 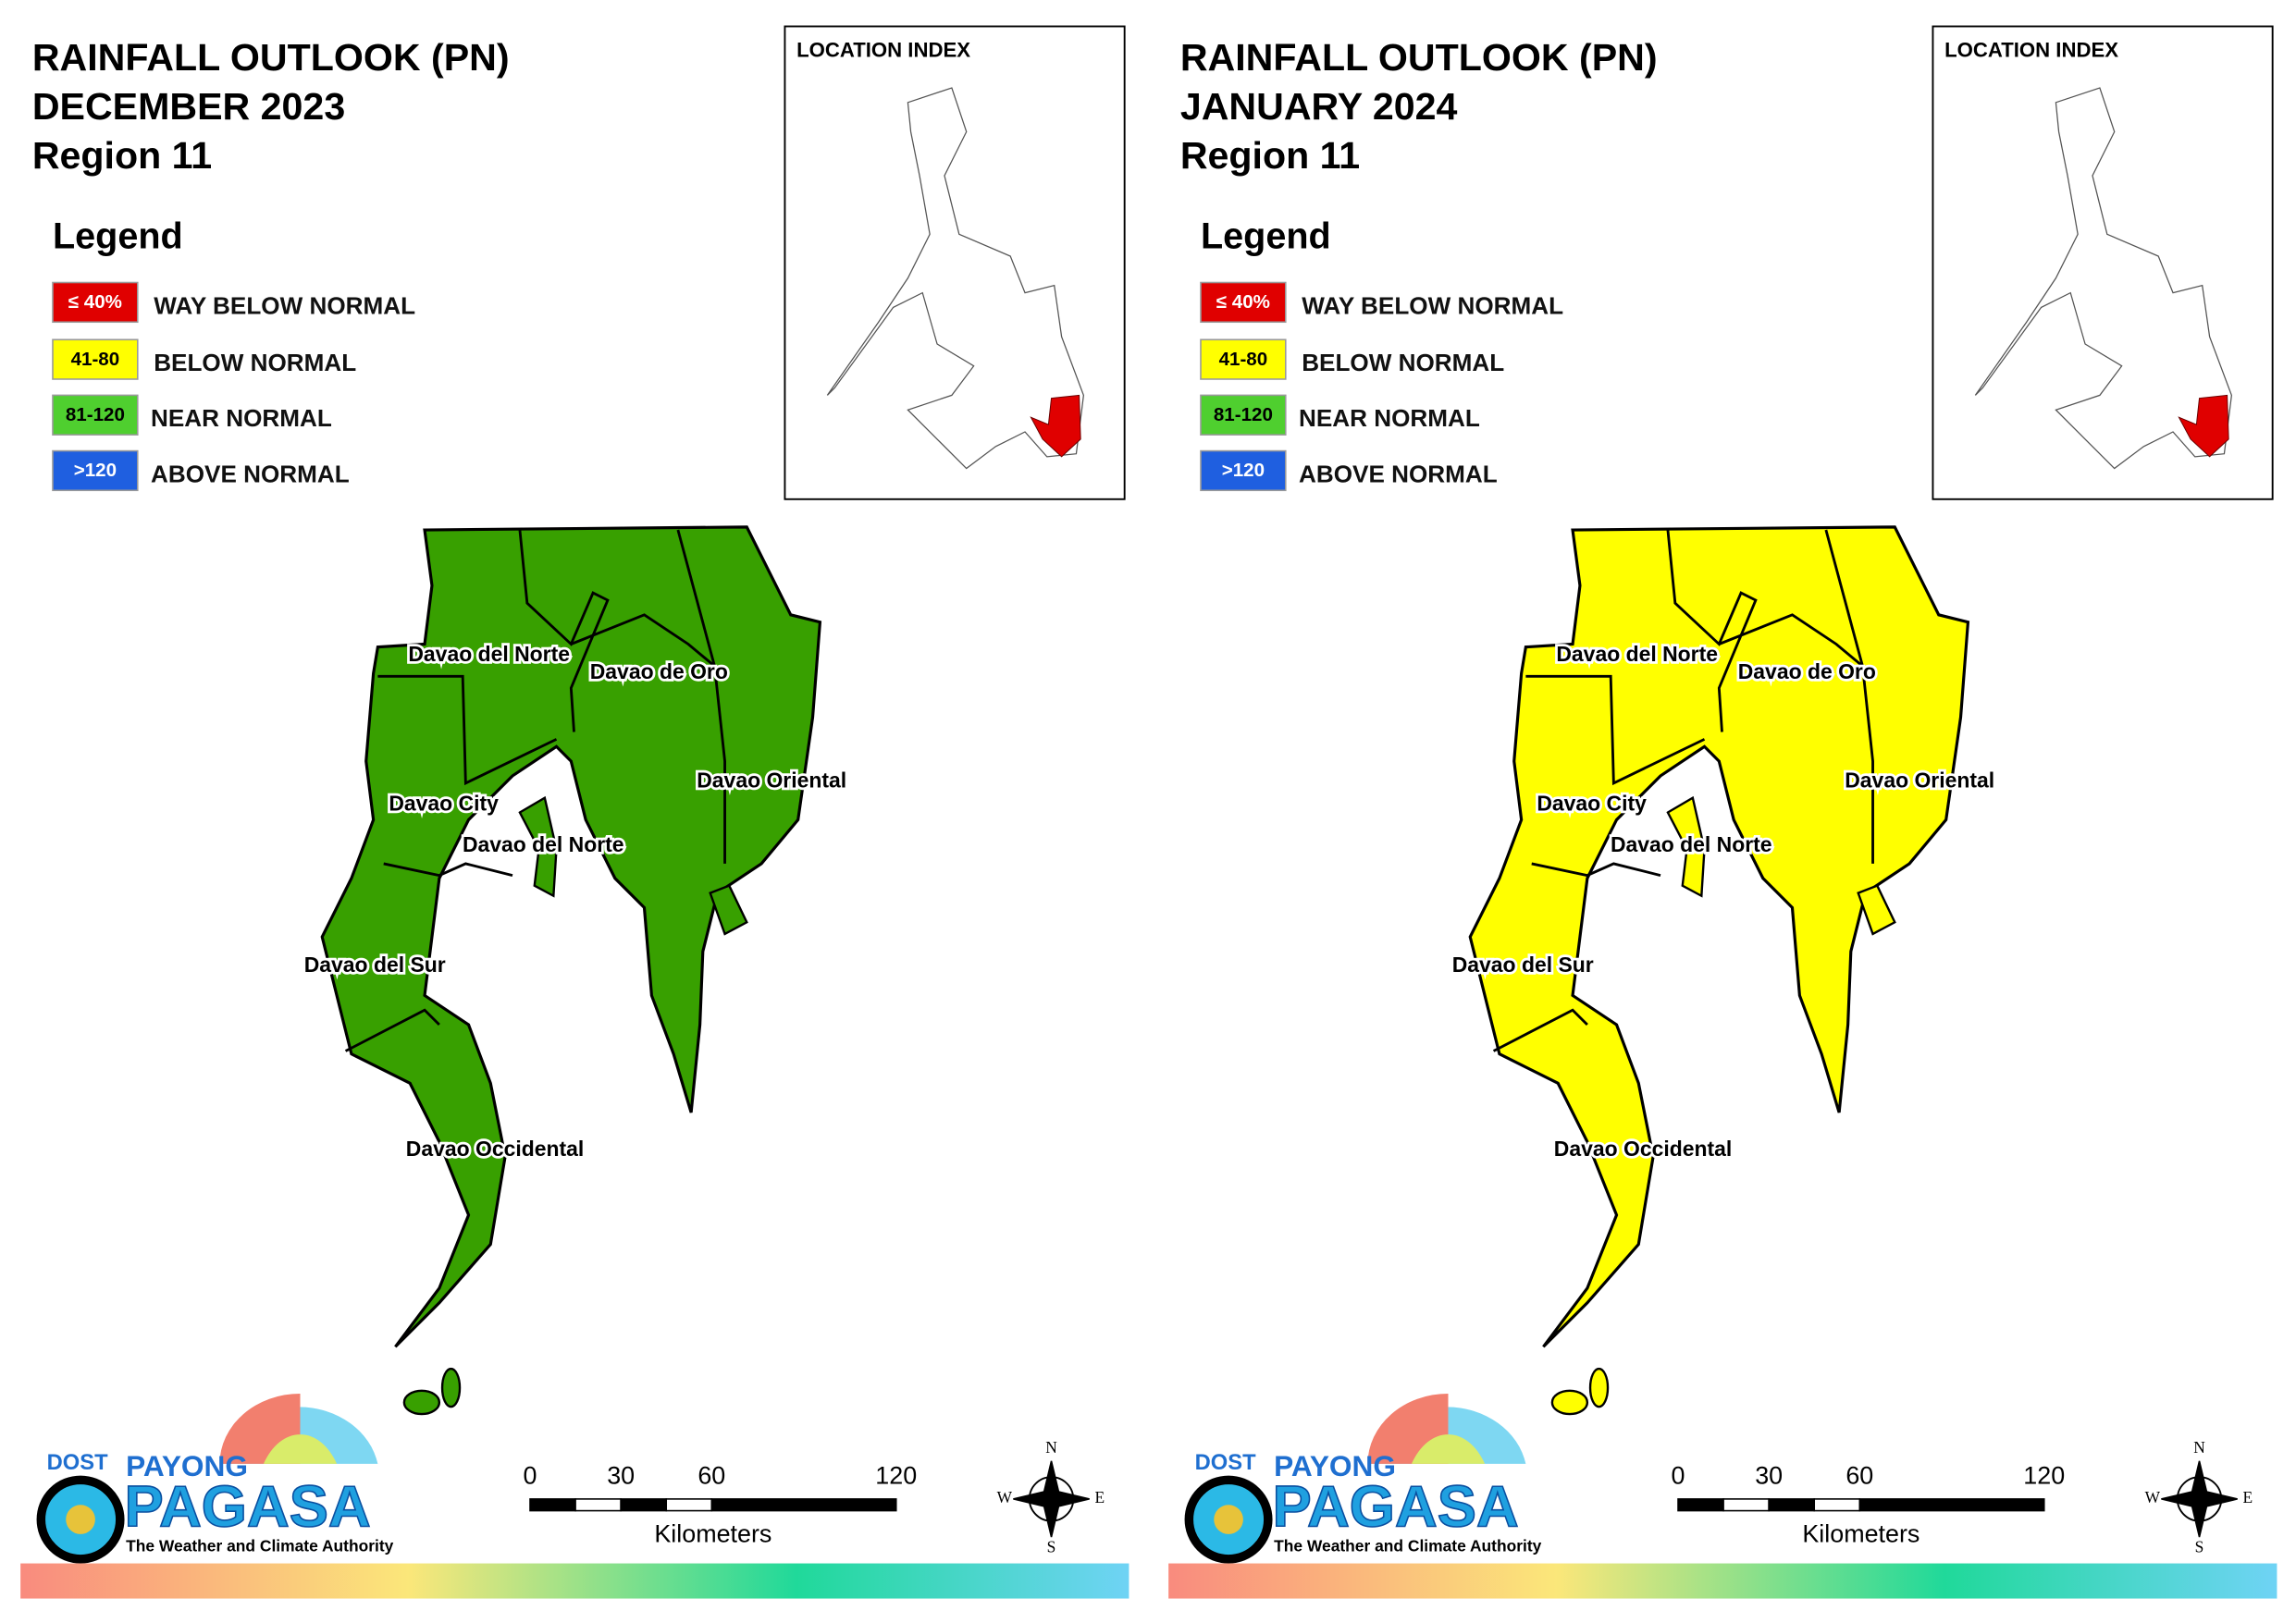 What do you see at coordinates (1243, 470) in the screenshot?
I see `legend-code: >120` at bounding box center [1243, 470].